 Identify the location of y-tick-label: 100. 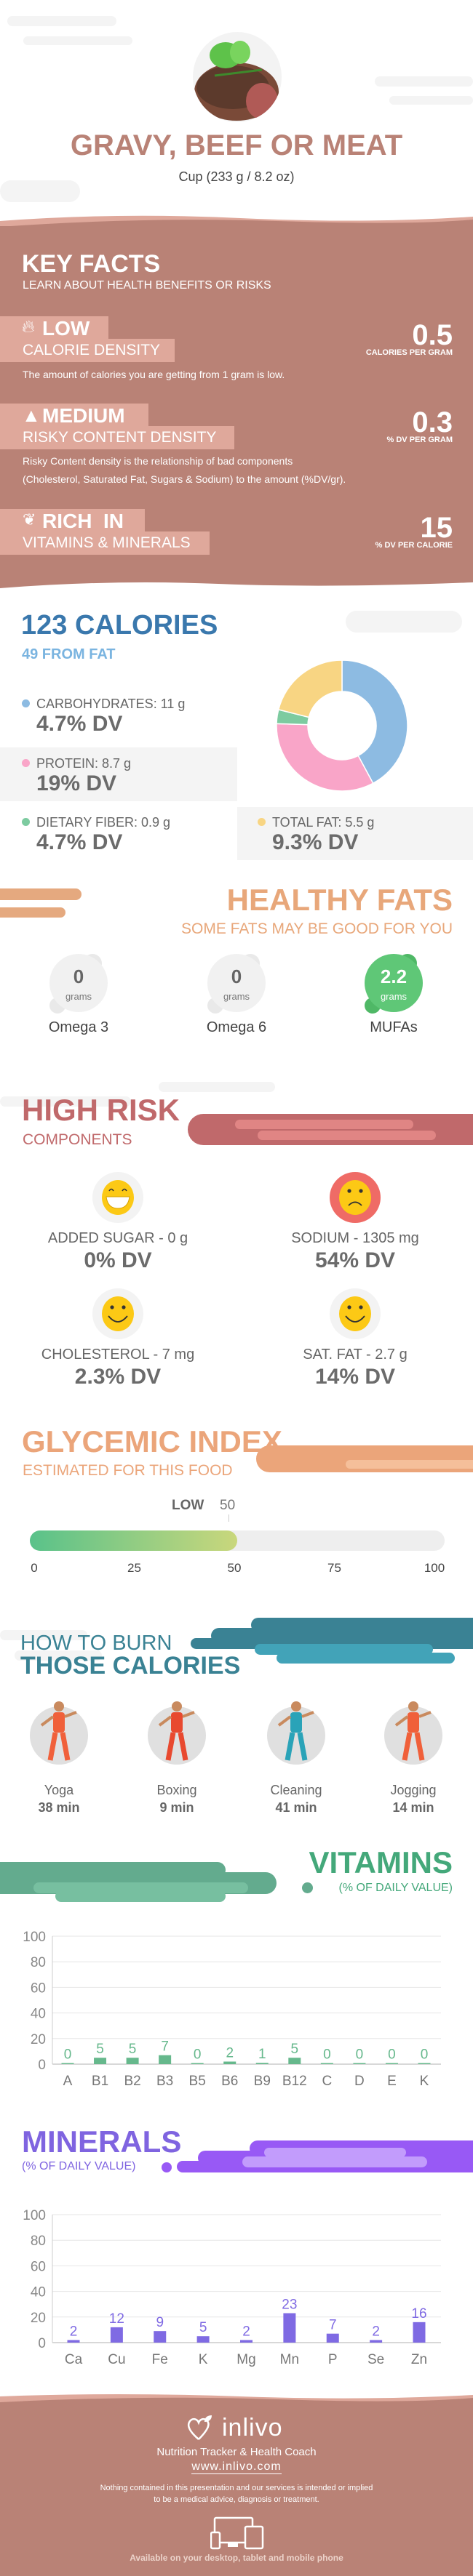
(34, 2215).